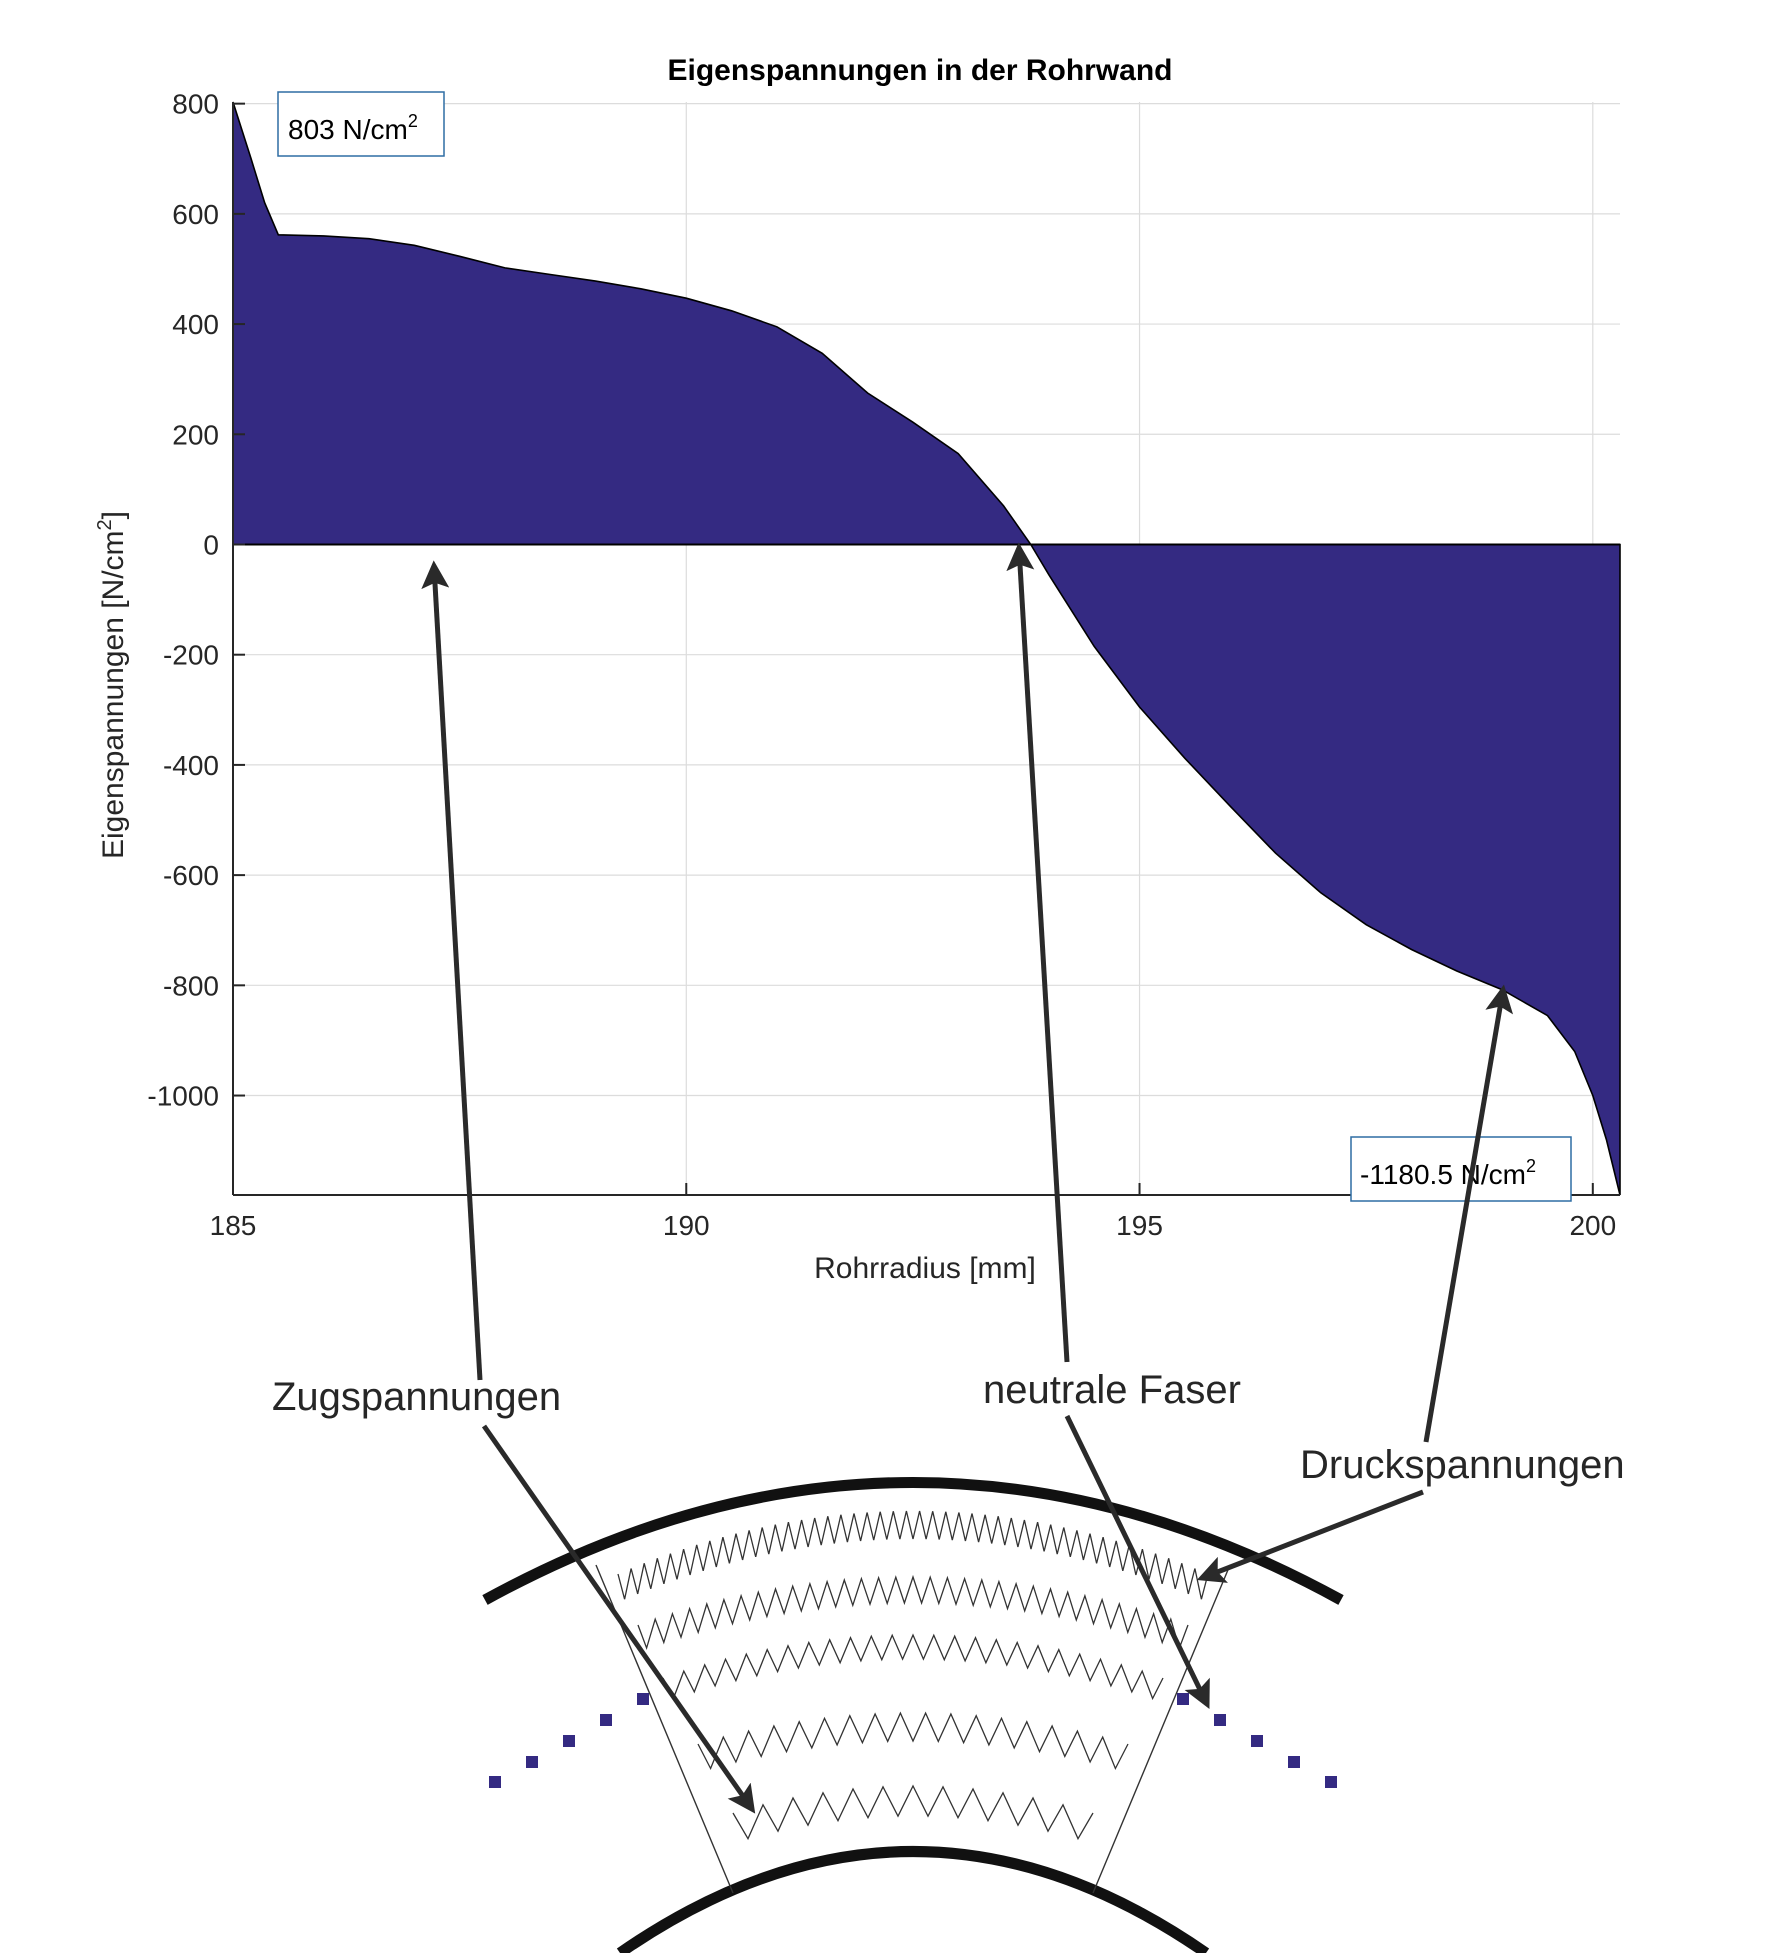 This screenshot has height=1953, width=1791. Describe the element at coordinates (233, 1225) in the screenshot. I see `x-tick-label: 185` at that location.